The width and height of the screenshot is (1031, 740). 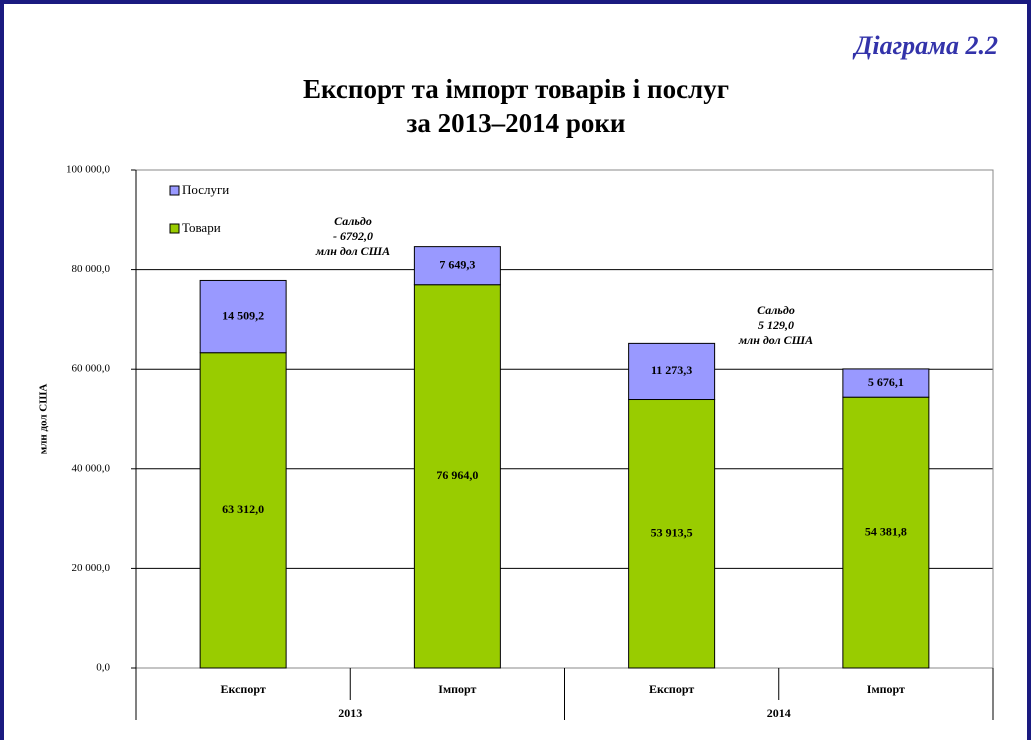 What do you see at coordinates (91, 568) in the screenshot?
I see `y-tick-label: 20 000,0` at bounding box center [91, 568].